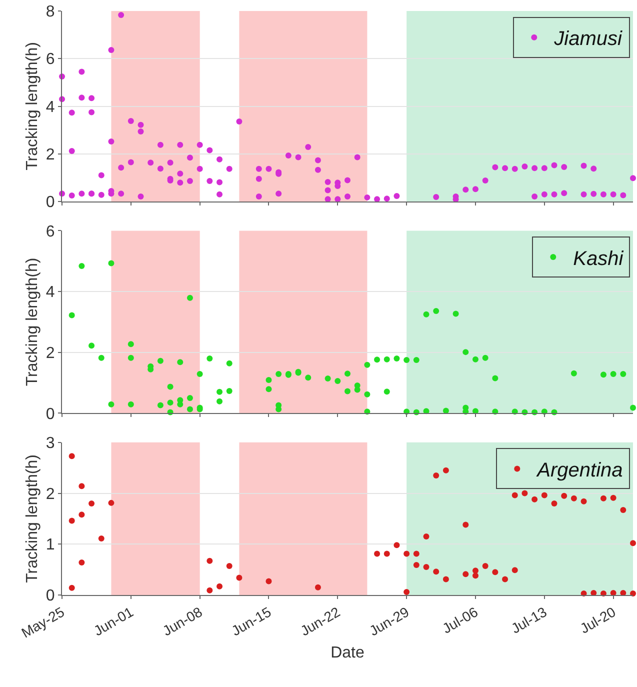 Image resolution: width=637 pixels, height=687 pixels. What do you see at coordinates (50, 12) in the screenshot?
I see `y-tick-label: 8` at bounding box center [50, 12].